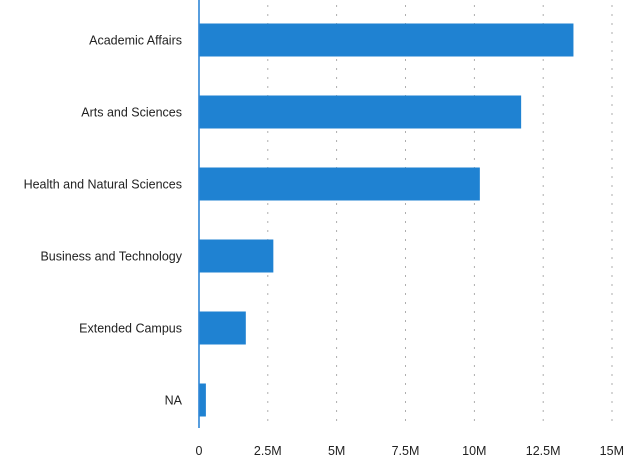  What do you see at coordinates (199, 451) in the screenshot?
I see `x-tick-label-0: 0` at bounding box center [199, 451].